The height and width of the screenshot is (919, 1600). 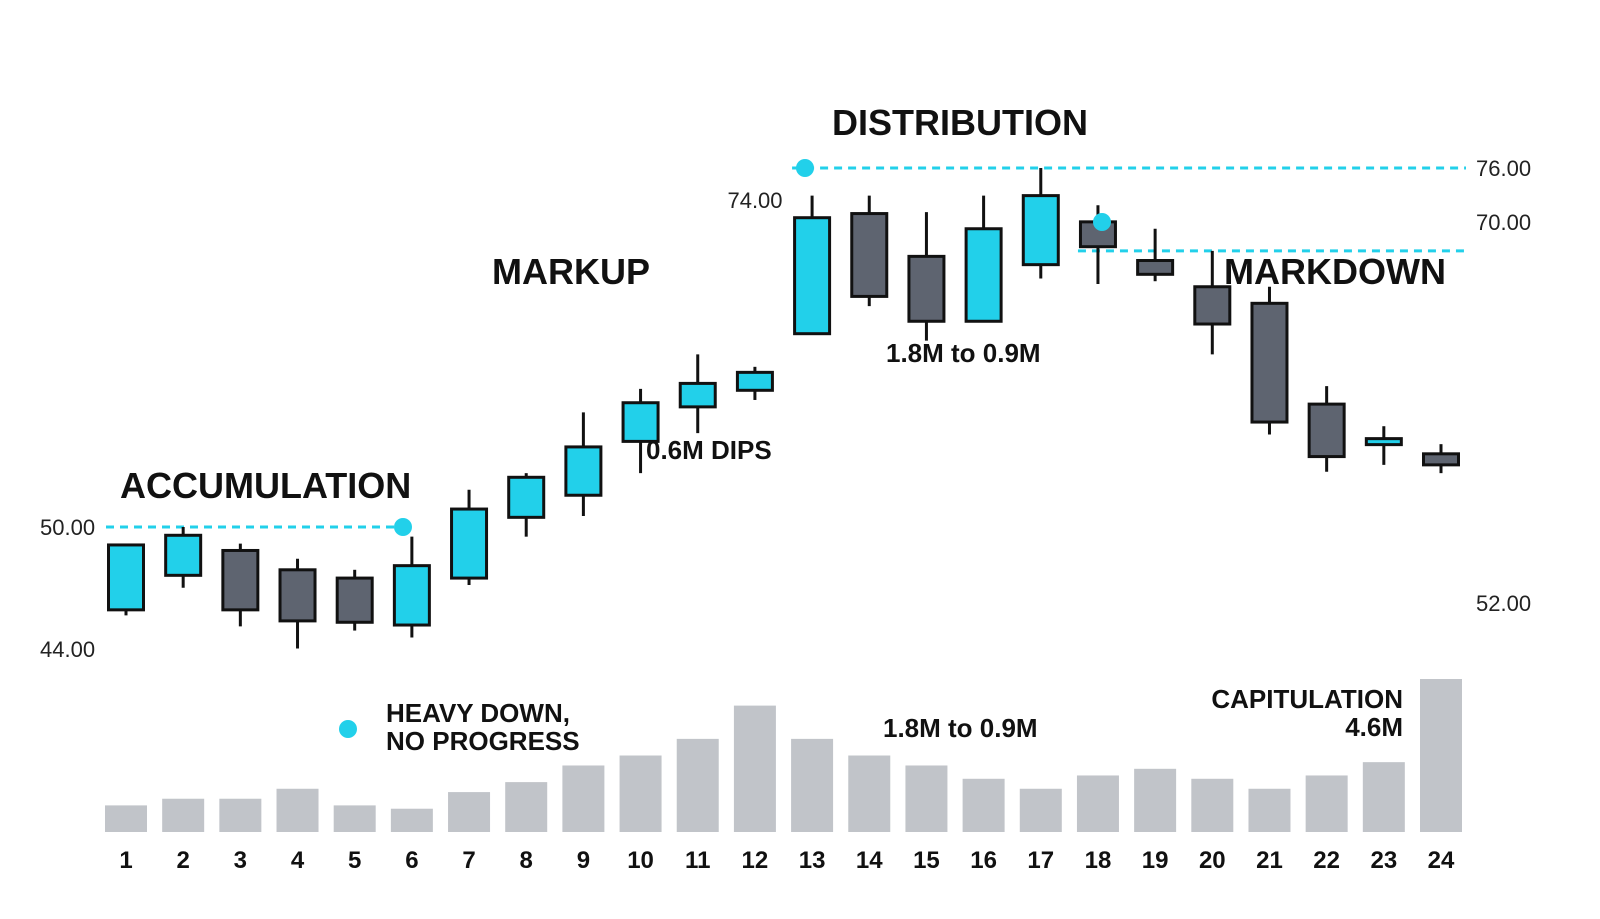 I want to click on phase-label-markdown: MARKDOWN, so click(x=1335, y=271).